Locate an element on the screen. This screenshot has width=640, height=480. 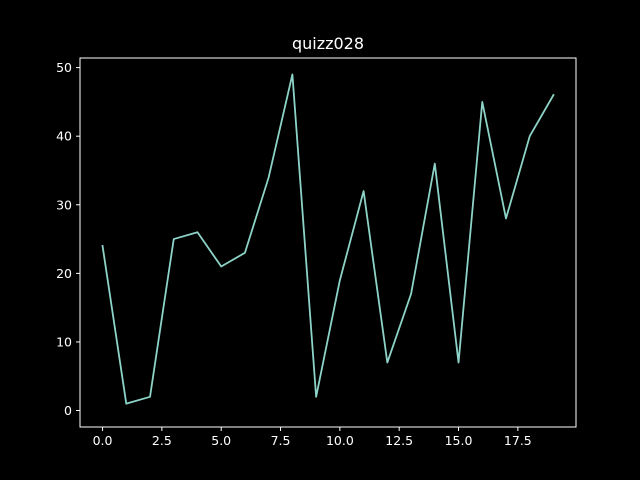
x-tick-label: 0.0 is located at coordinates (103, 440).